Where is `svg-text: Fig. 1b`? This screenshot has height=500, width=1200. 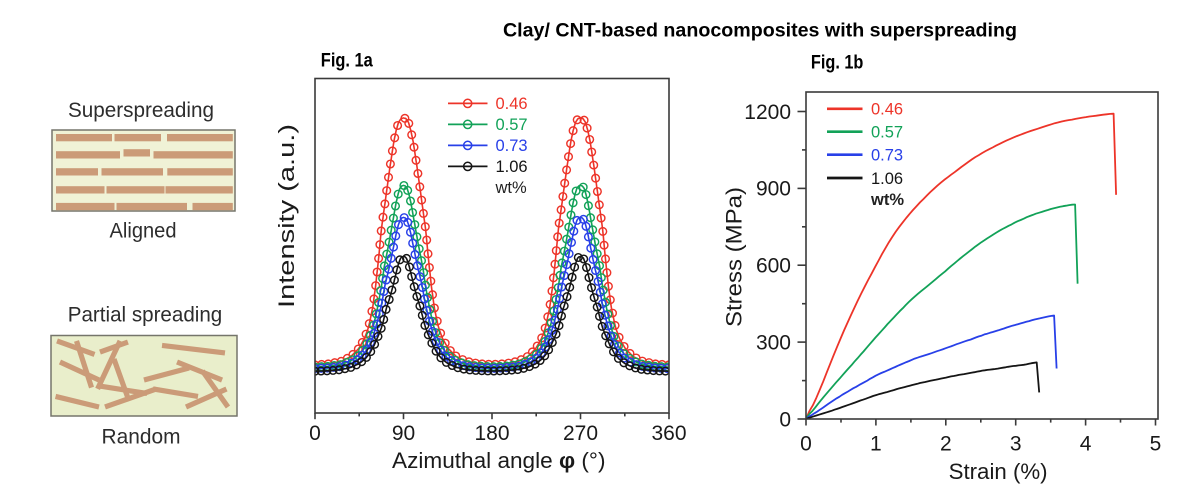
svg-text: Fig. 1b is located at coordinates (837, 62).